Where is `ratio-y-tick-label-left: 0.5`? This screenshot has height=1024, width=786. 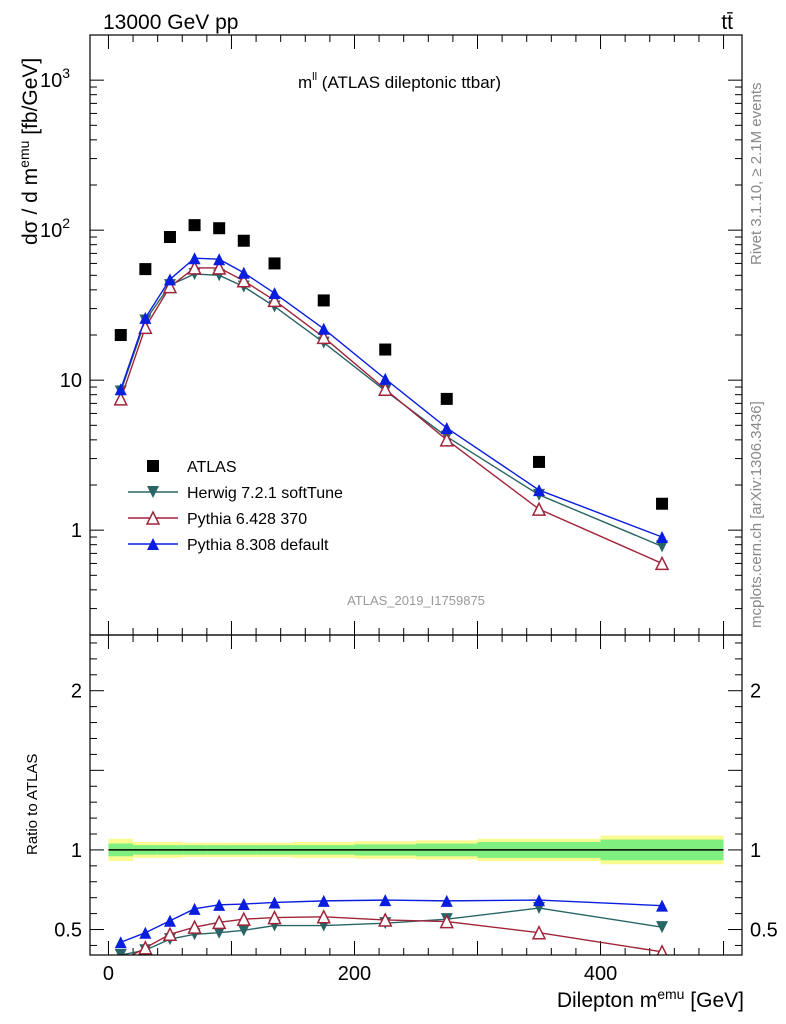 ratio-y-tick-label-left: 0.5 is located at coordinates (68, 931).